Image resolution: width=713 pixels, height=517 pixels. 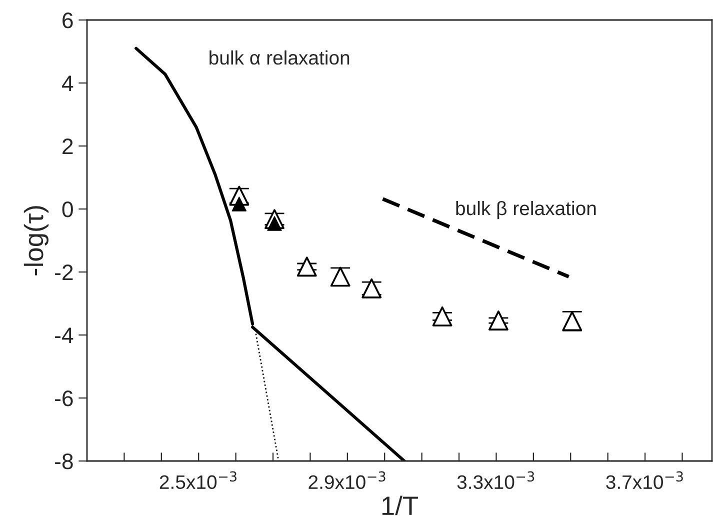 What do you see at coordinates (644, 480) in the screenshot?
I see `x-tick-label: 3.7x10$^{−3}$` at bounding box center [644, 480].